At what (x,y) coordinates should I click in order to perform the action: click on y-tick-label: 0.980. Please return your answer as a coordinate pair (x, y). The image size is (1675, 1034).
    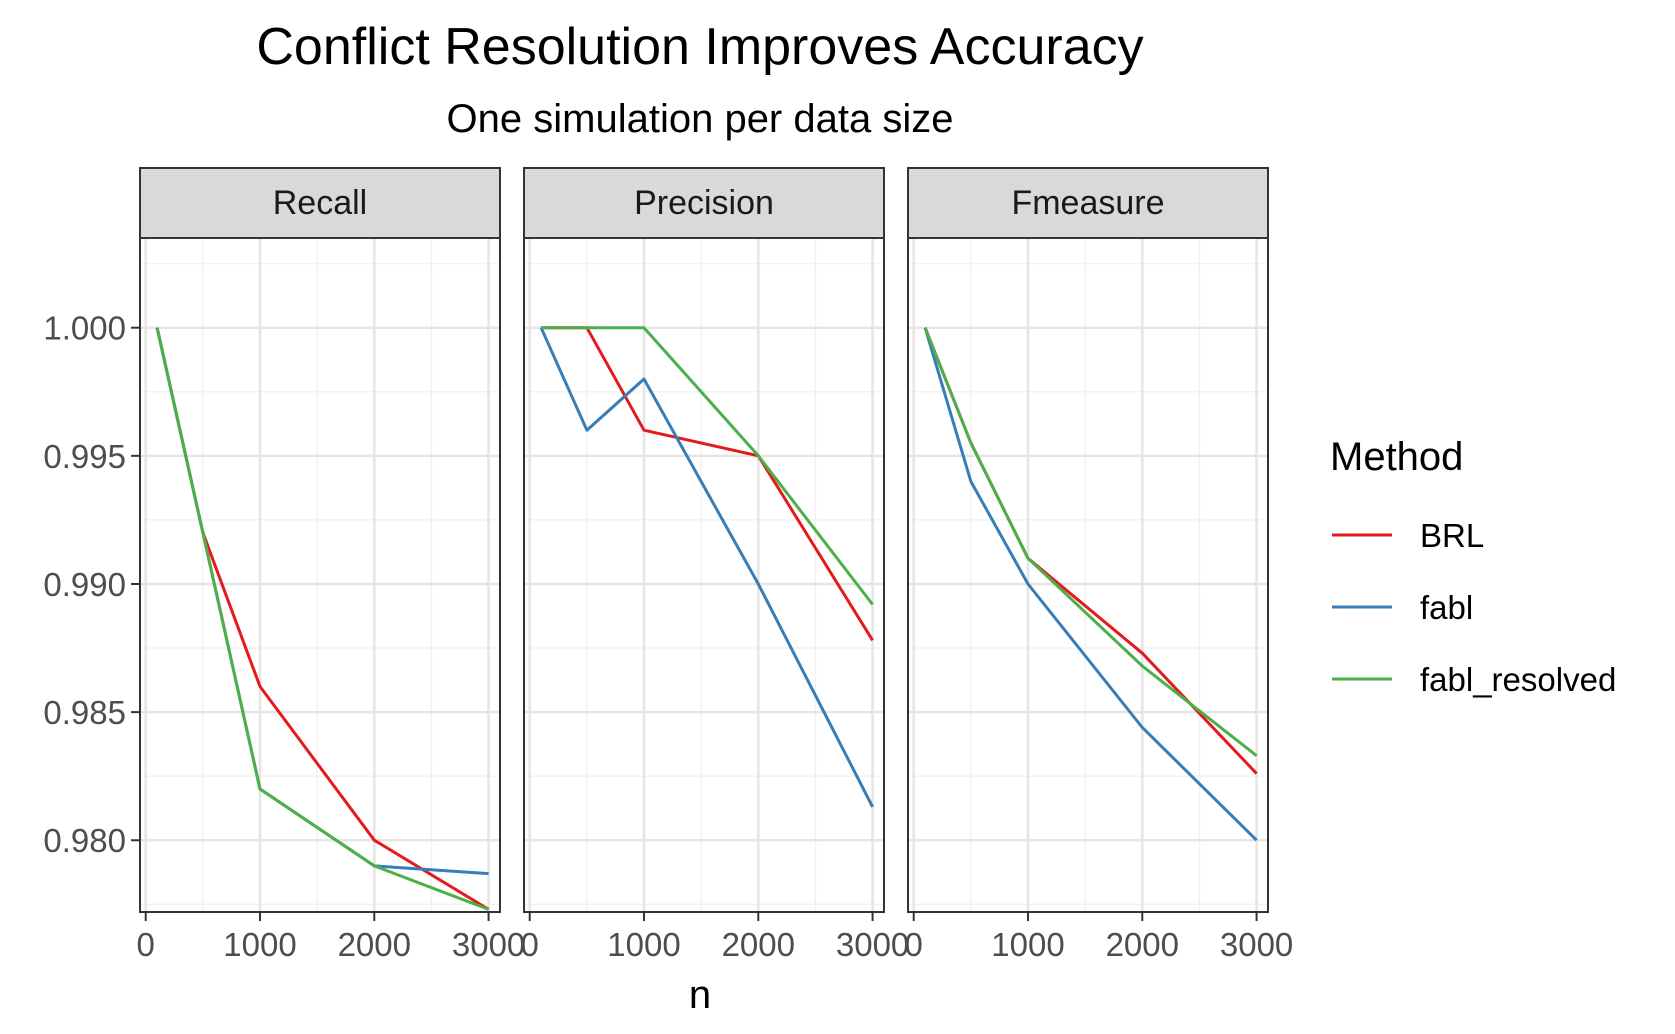
    Looking at the image, I should click on (84, 840).